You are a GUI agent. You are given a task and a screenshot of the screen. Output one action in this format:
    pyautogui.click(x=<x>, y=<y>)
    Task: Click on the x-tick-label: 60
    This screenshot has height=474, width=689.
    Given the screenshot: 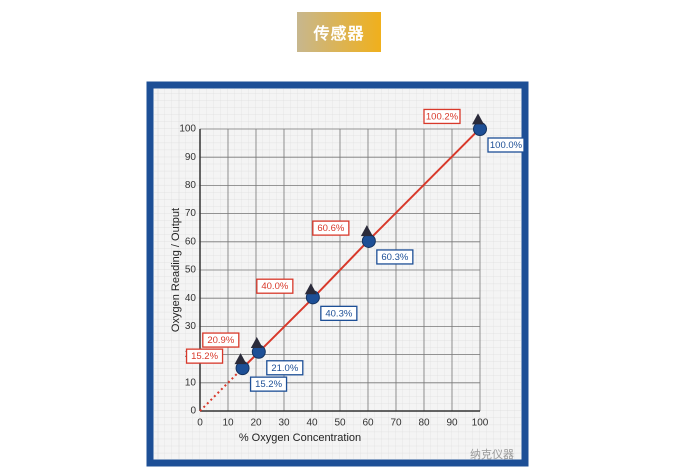 What is the action you would take?
    pyautogui.click(x=368, y=423)
    